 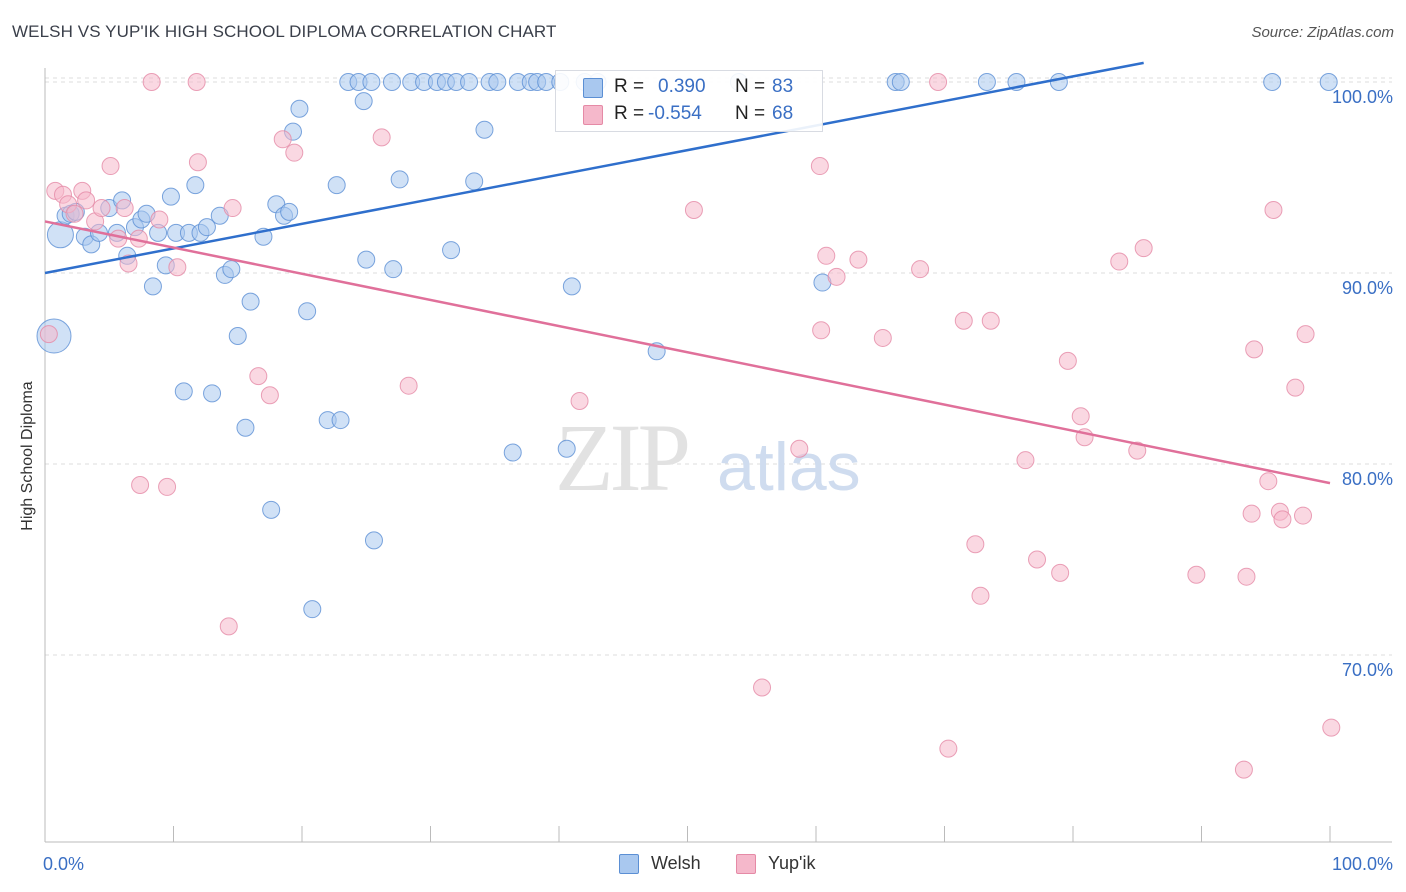 What do you see at coordinates (750, 86) in the screenshot?
I see `welsh-n-label: N =` at bounding box center [750, 86].